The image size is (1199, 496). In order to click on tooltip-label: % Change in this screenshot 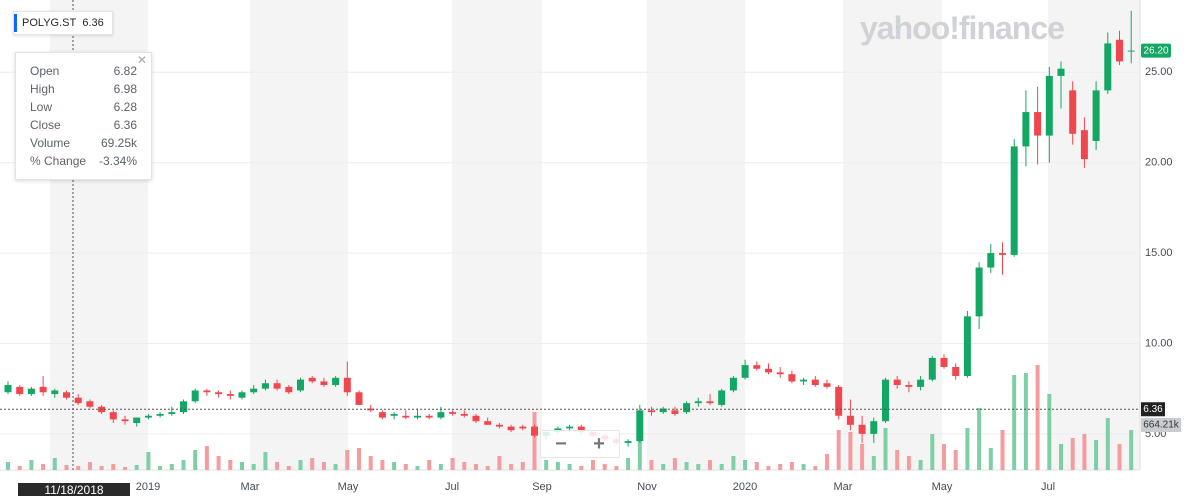, I will do `click(58, 161)`.